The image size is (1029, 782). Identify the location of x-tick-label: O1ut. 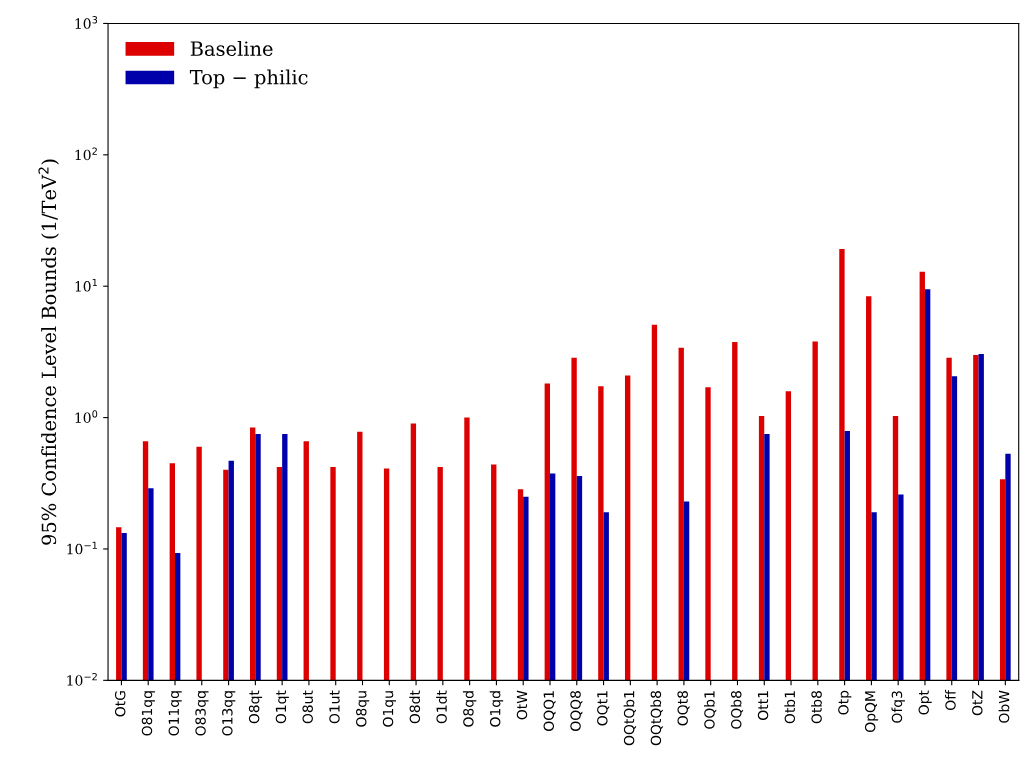
(334, 707).